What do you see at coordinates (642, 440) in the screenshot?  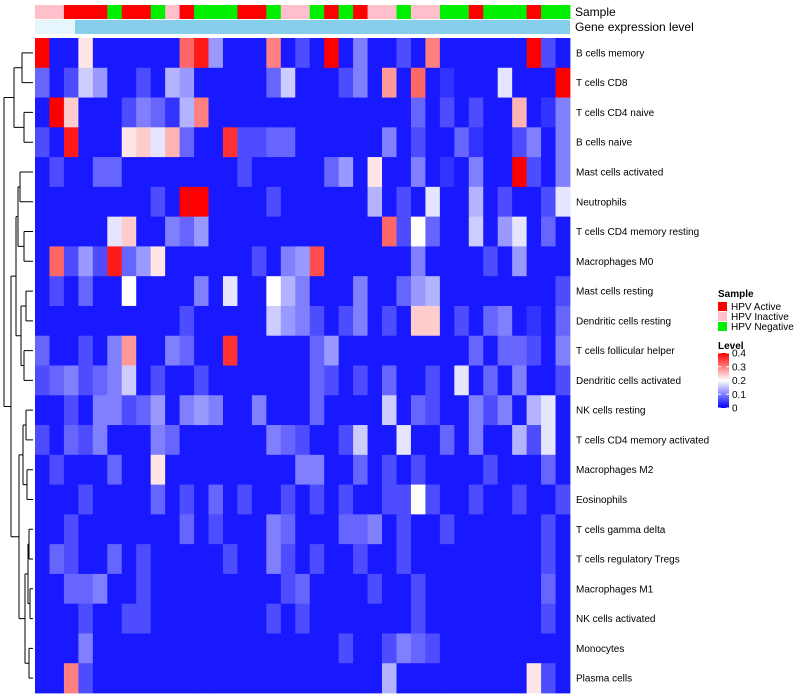 I see `row-label: T cells CD4 memory activated` at bounding box center [642, 440].